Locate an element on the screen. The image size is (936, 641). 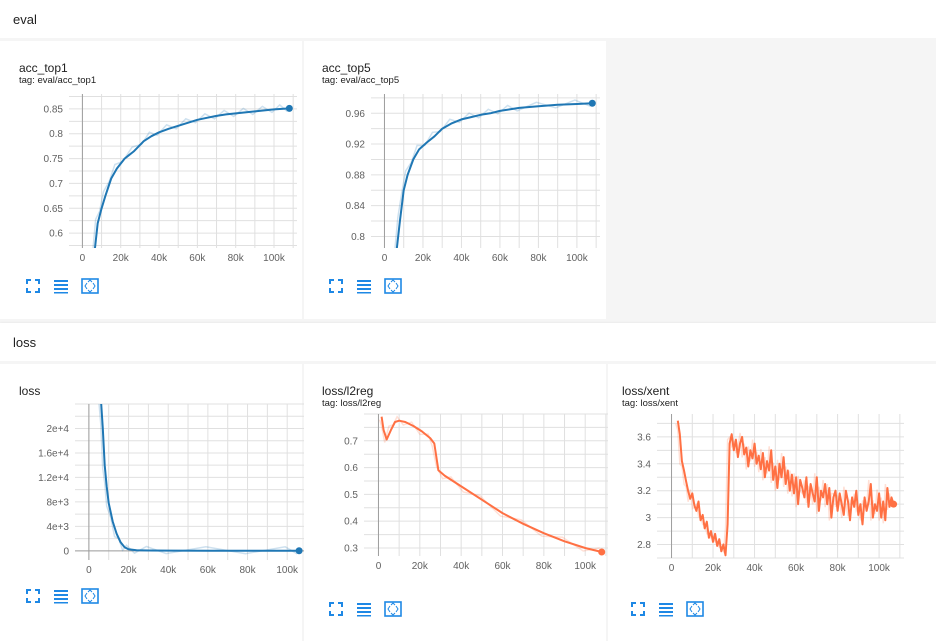
line-chart: 0.3 0.4 0.5 0.6 0.7 0 20k 40k 60k 80k 100k is located at coordinates (477, 492).